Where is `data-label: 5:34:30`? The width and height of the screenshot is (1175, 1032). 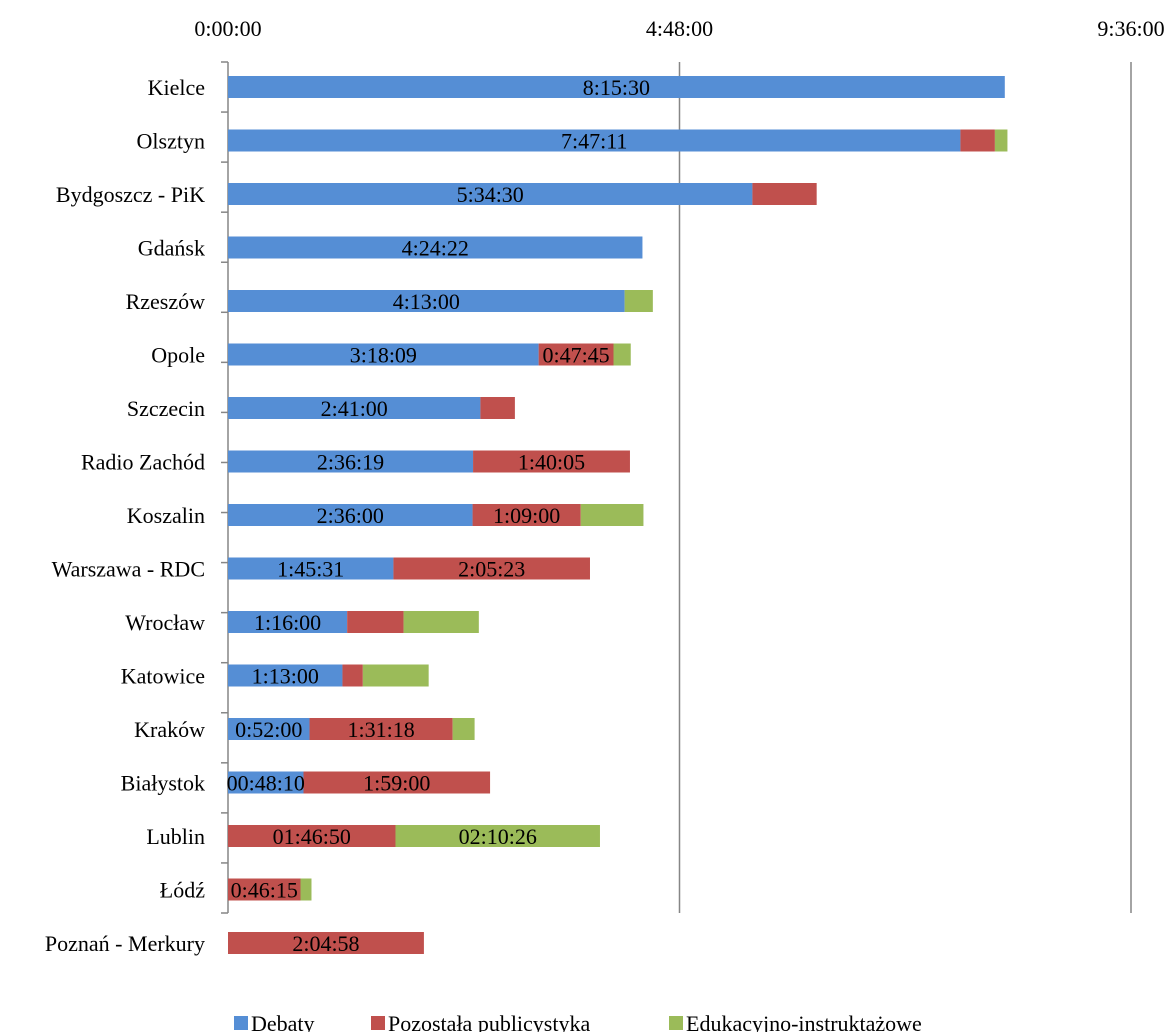 data-label: 5:34:30 is located at coordinates (490, 194).